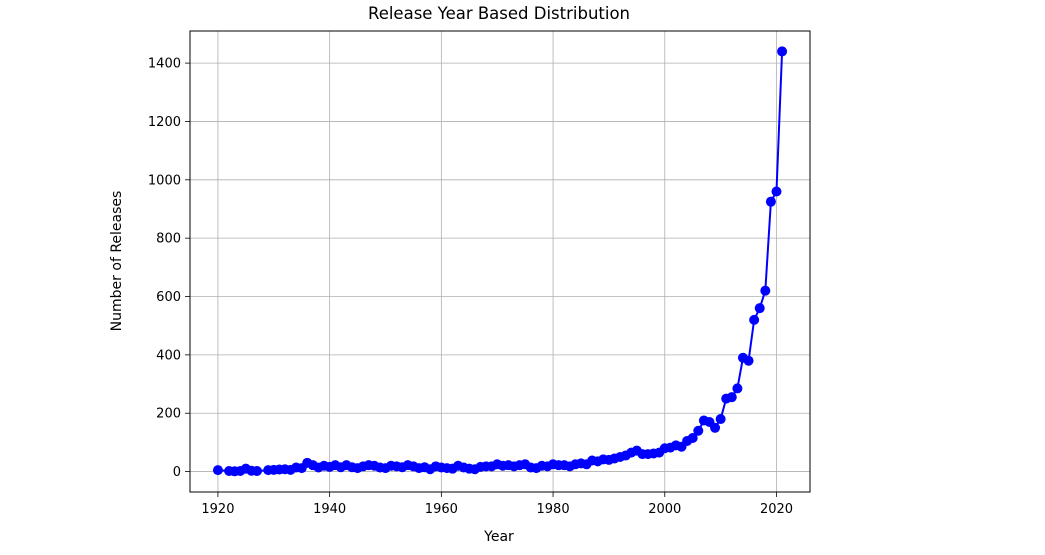  What do you see at coordinates (168, 297) in the screenshot?
I see `y-tick-label: 600` at bounding box center [168, 297].